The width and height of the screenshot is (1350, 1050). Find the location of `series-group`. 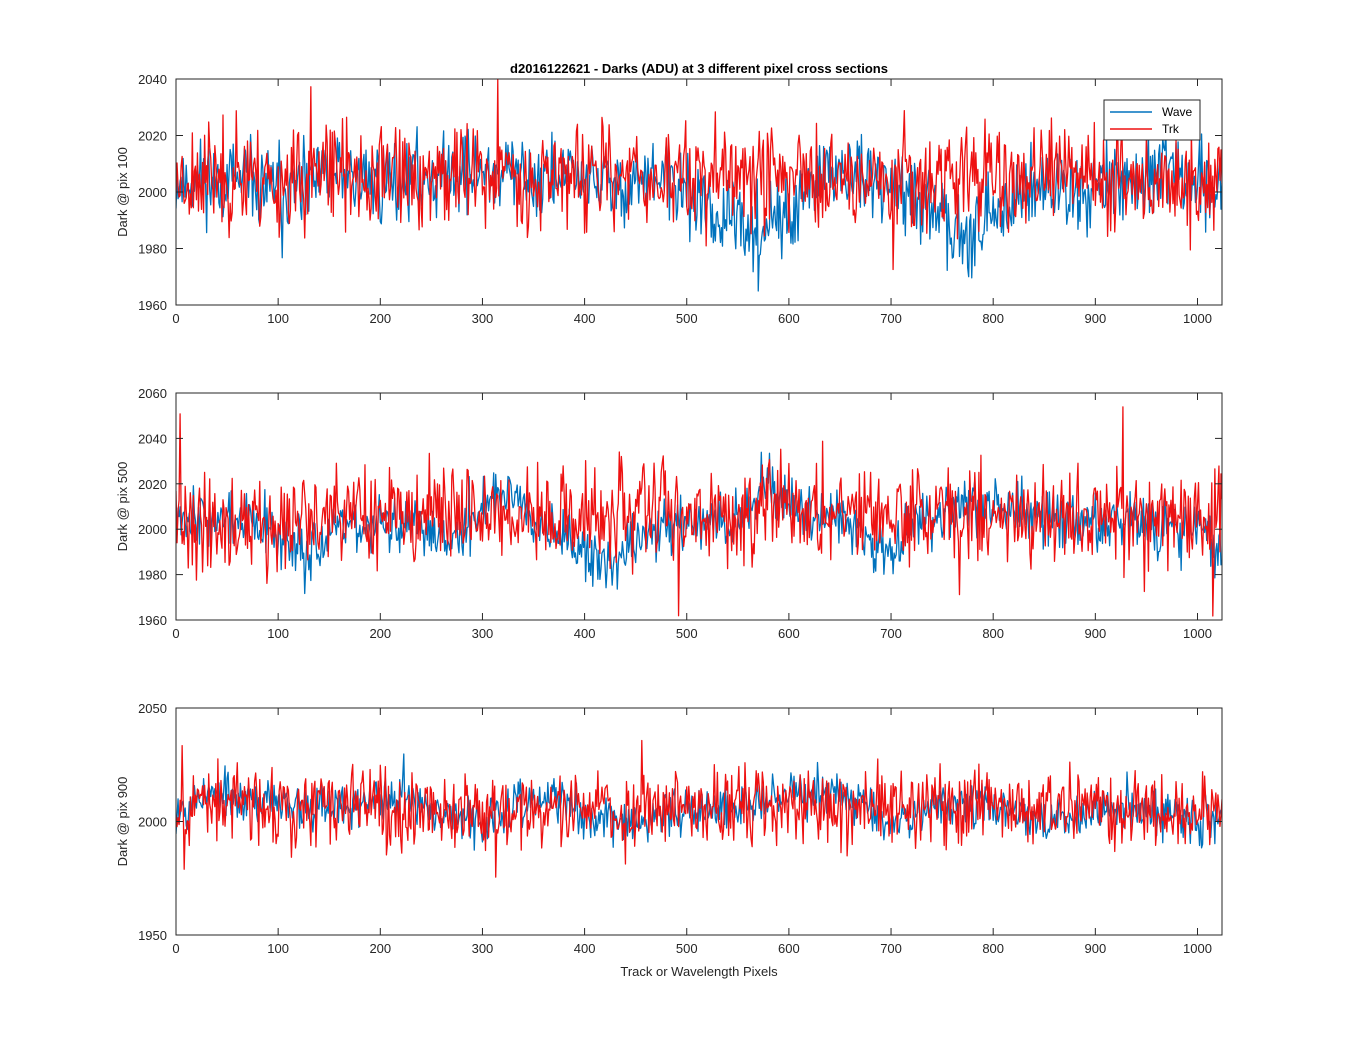

series-group is located at coordinates (699, 808).